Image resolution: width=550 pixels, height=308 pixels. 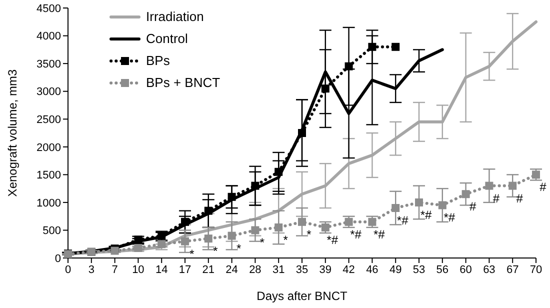 I want to click on y-tick-label: 3500, so click(x=48, y=64).